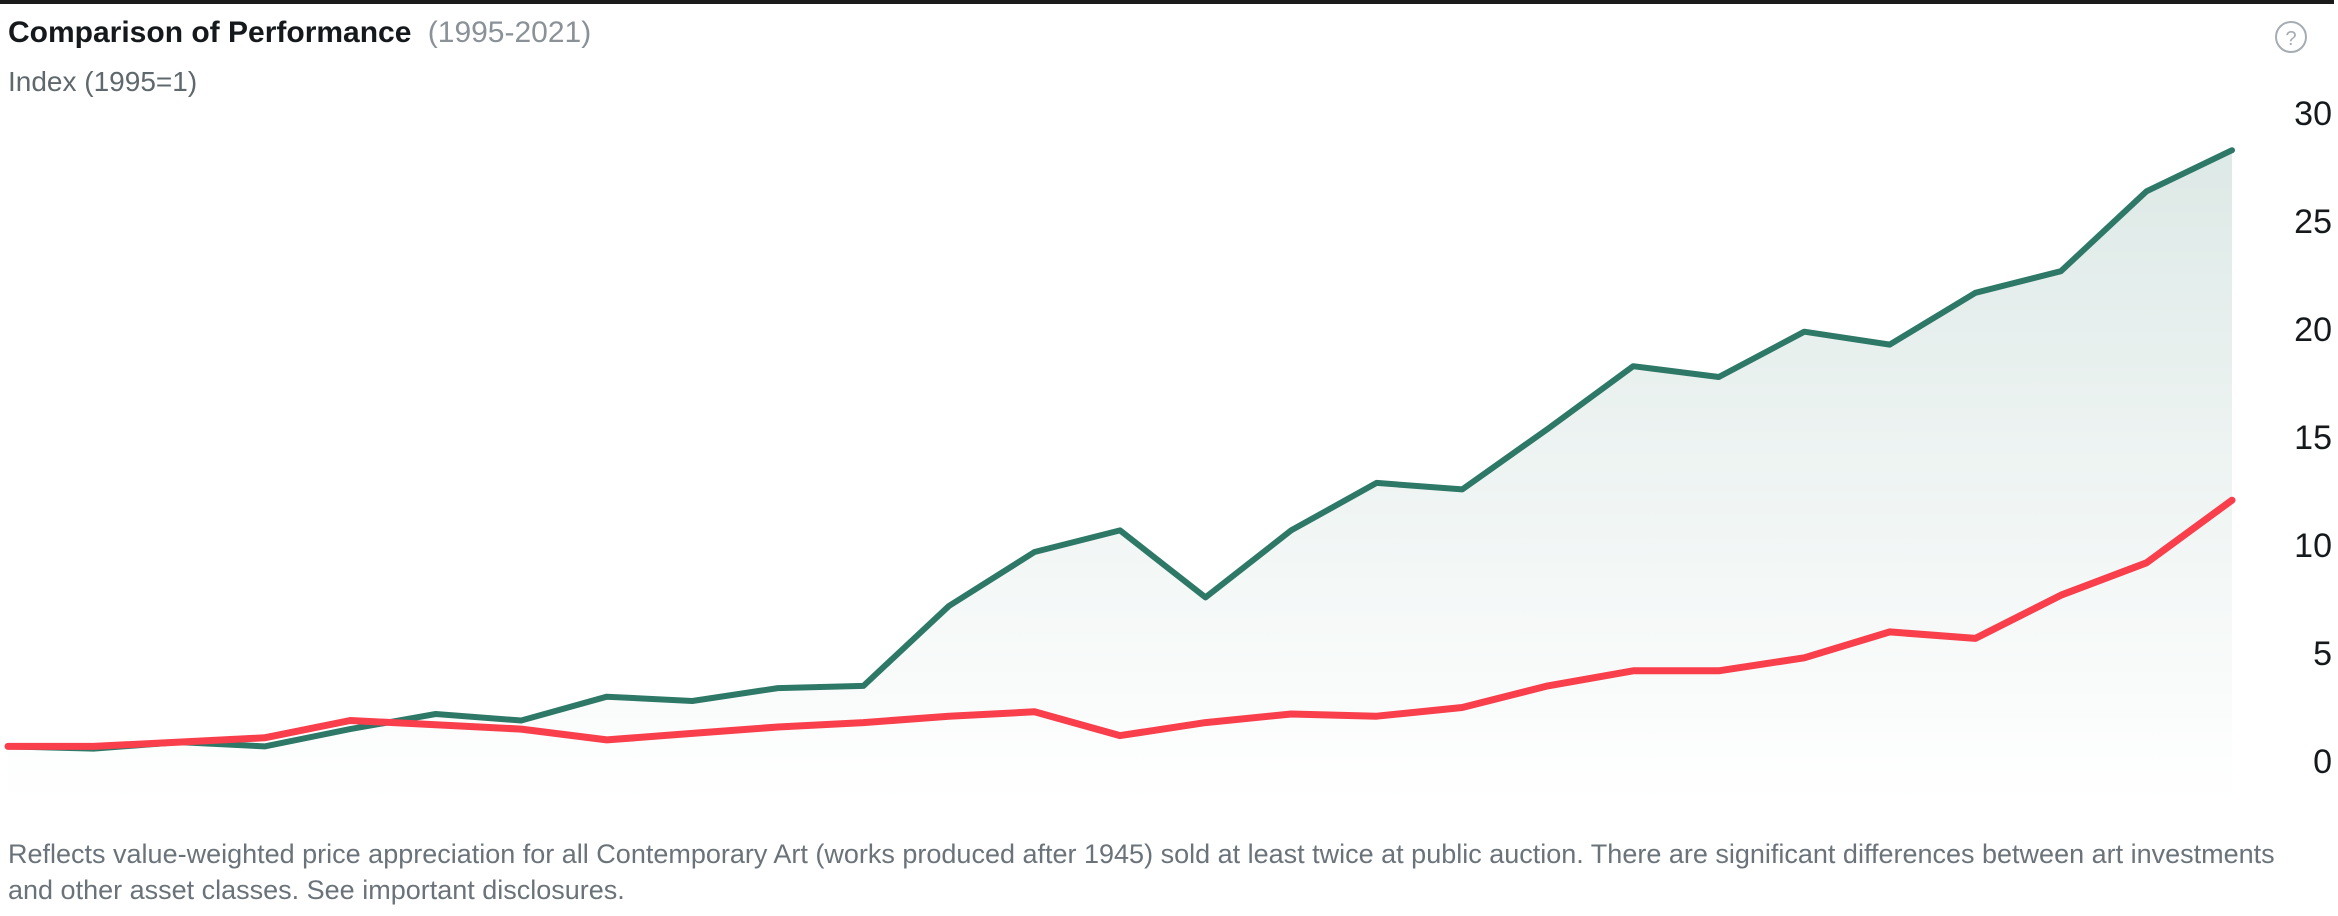 The height and width of the screenshot is (916, 2338). I want to click on help-icon: ?, so click(2291, 37).